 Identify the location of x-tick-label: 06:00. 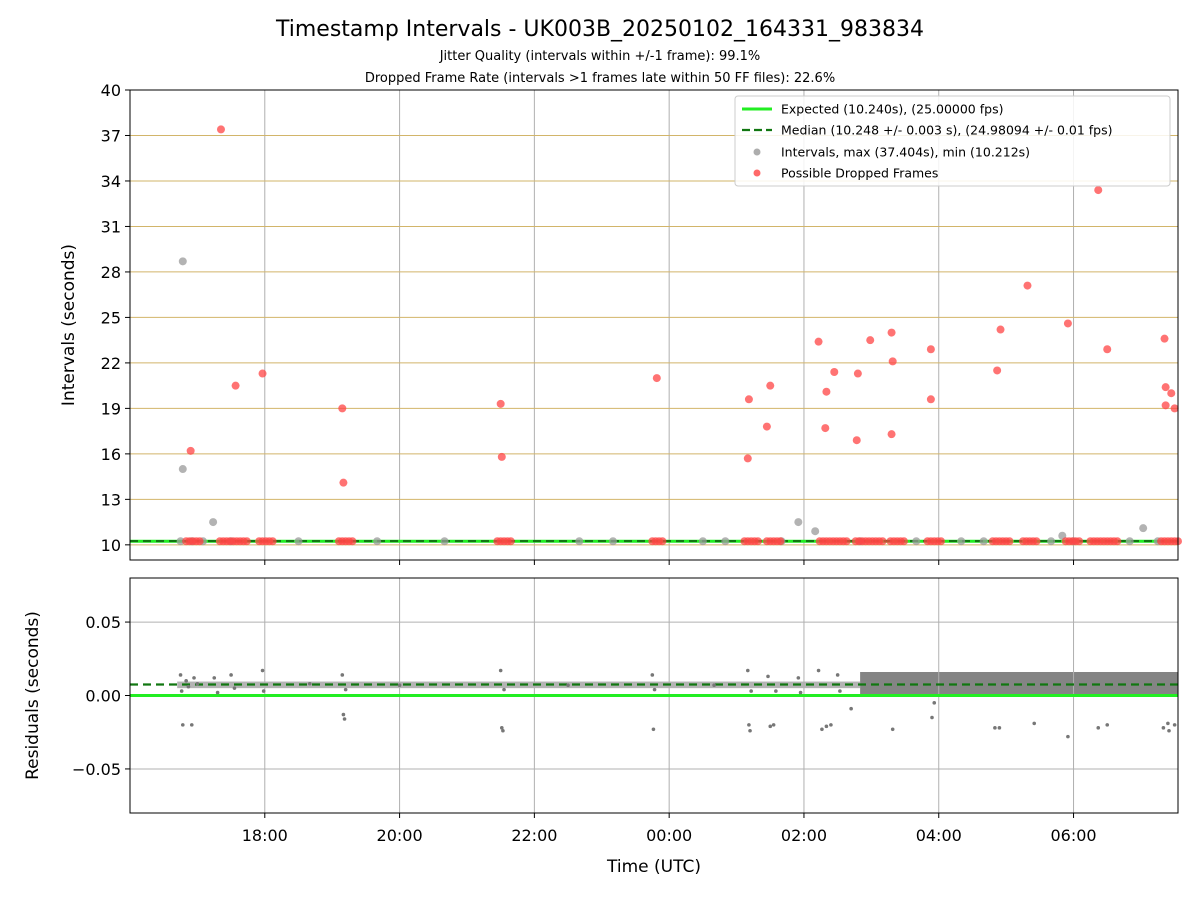
(1073, 835).